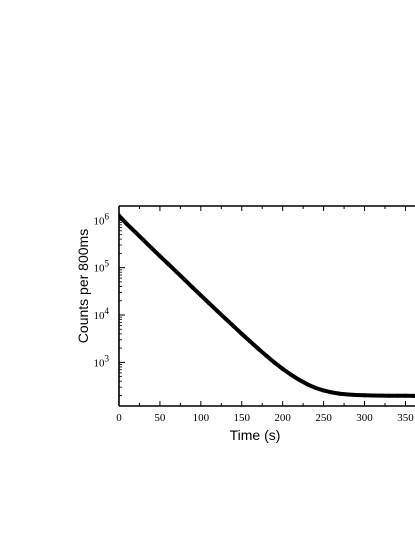 This screenshot has width=415, height=542. What do you see at coordinates (102, 361) in the screenshot?
I see `y-tick-label: 10³` at bounding box center [102, 361].